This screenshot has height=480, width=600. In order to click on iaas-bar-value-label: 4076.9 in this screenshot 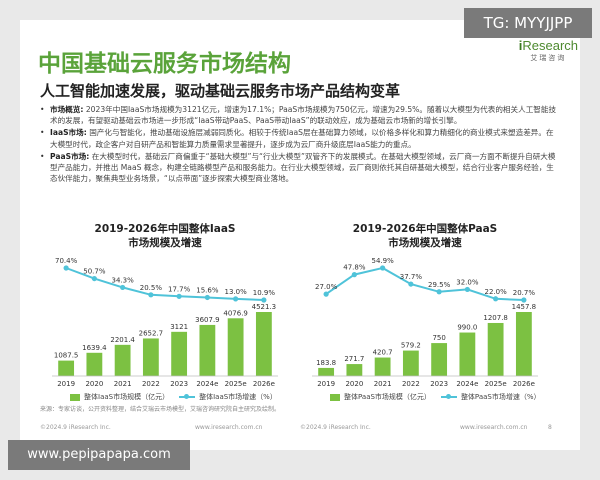, I will do `click(235, 313)`.